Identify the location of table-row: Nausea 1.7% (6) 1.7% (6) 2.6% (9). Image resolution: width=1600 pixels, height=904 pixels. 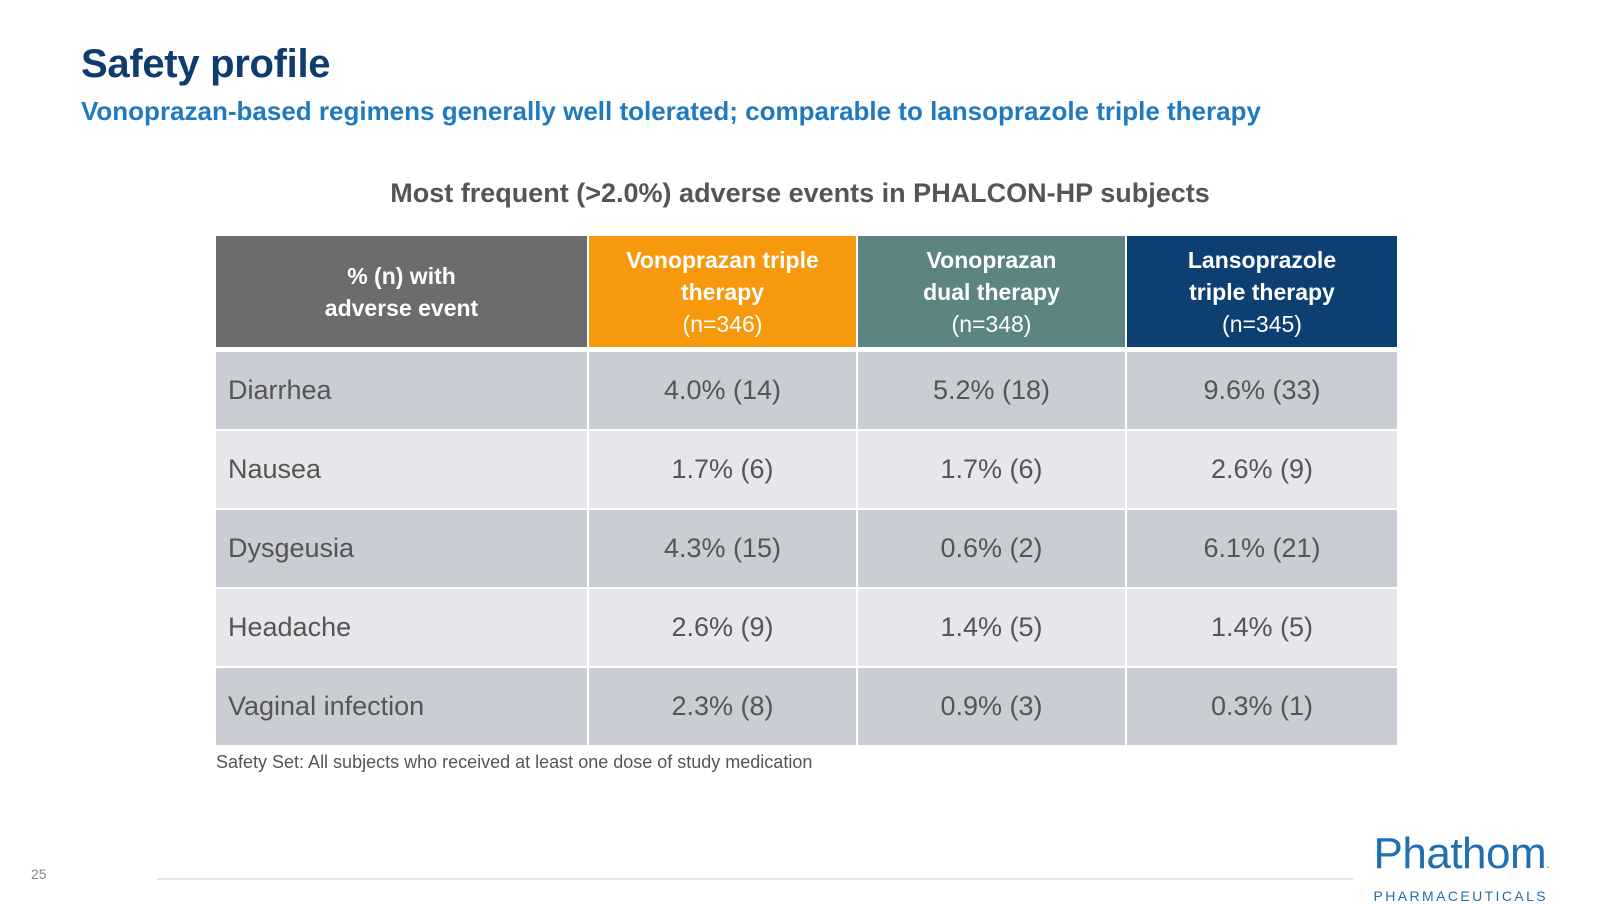
(806, 470).